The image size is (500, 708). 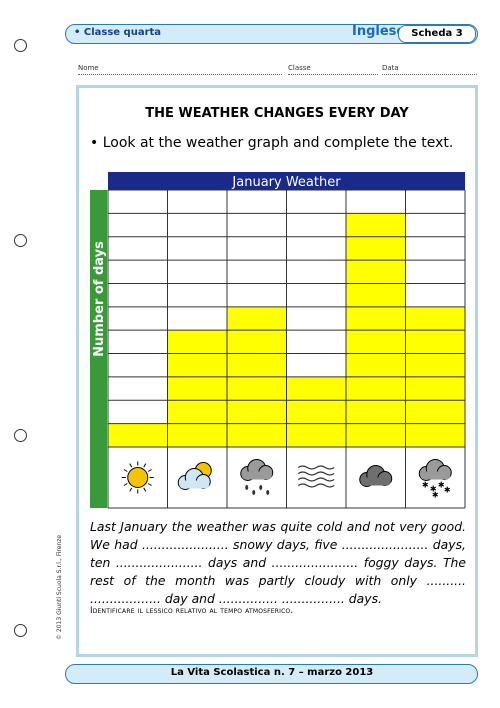 What do you see at coordinates (99, 299) in the screenshot?
I see `y-axis-label: Number of days` at bounding box center [99, 299].